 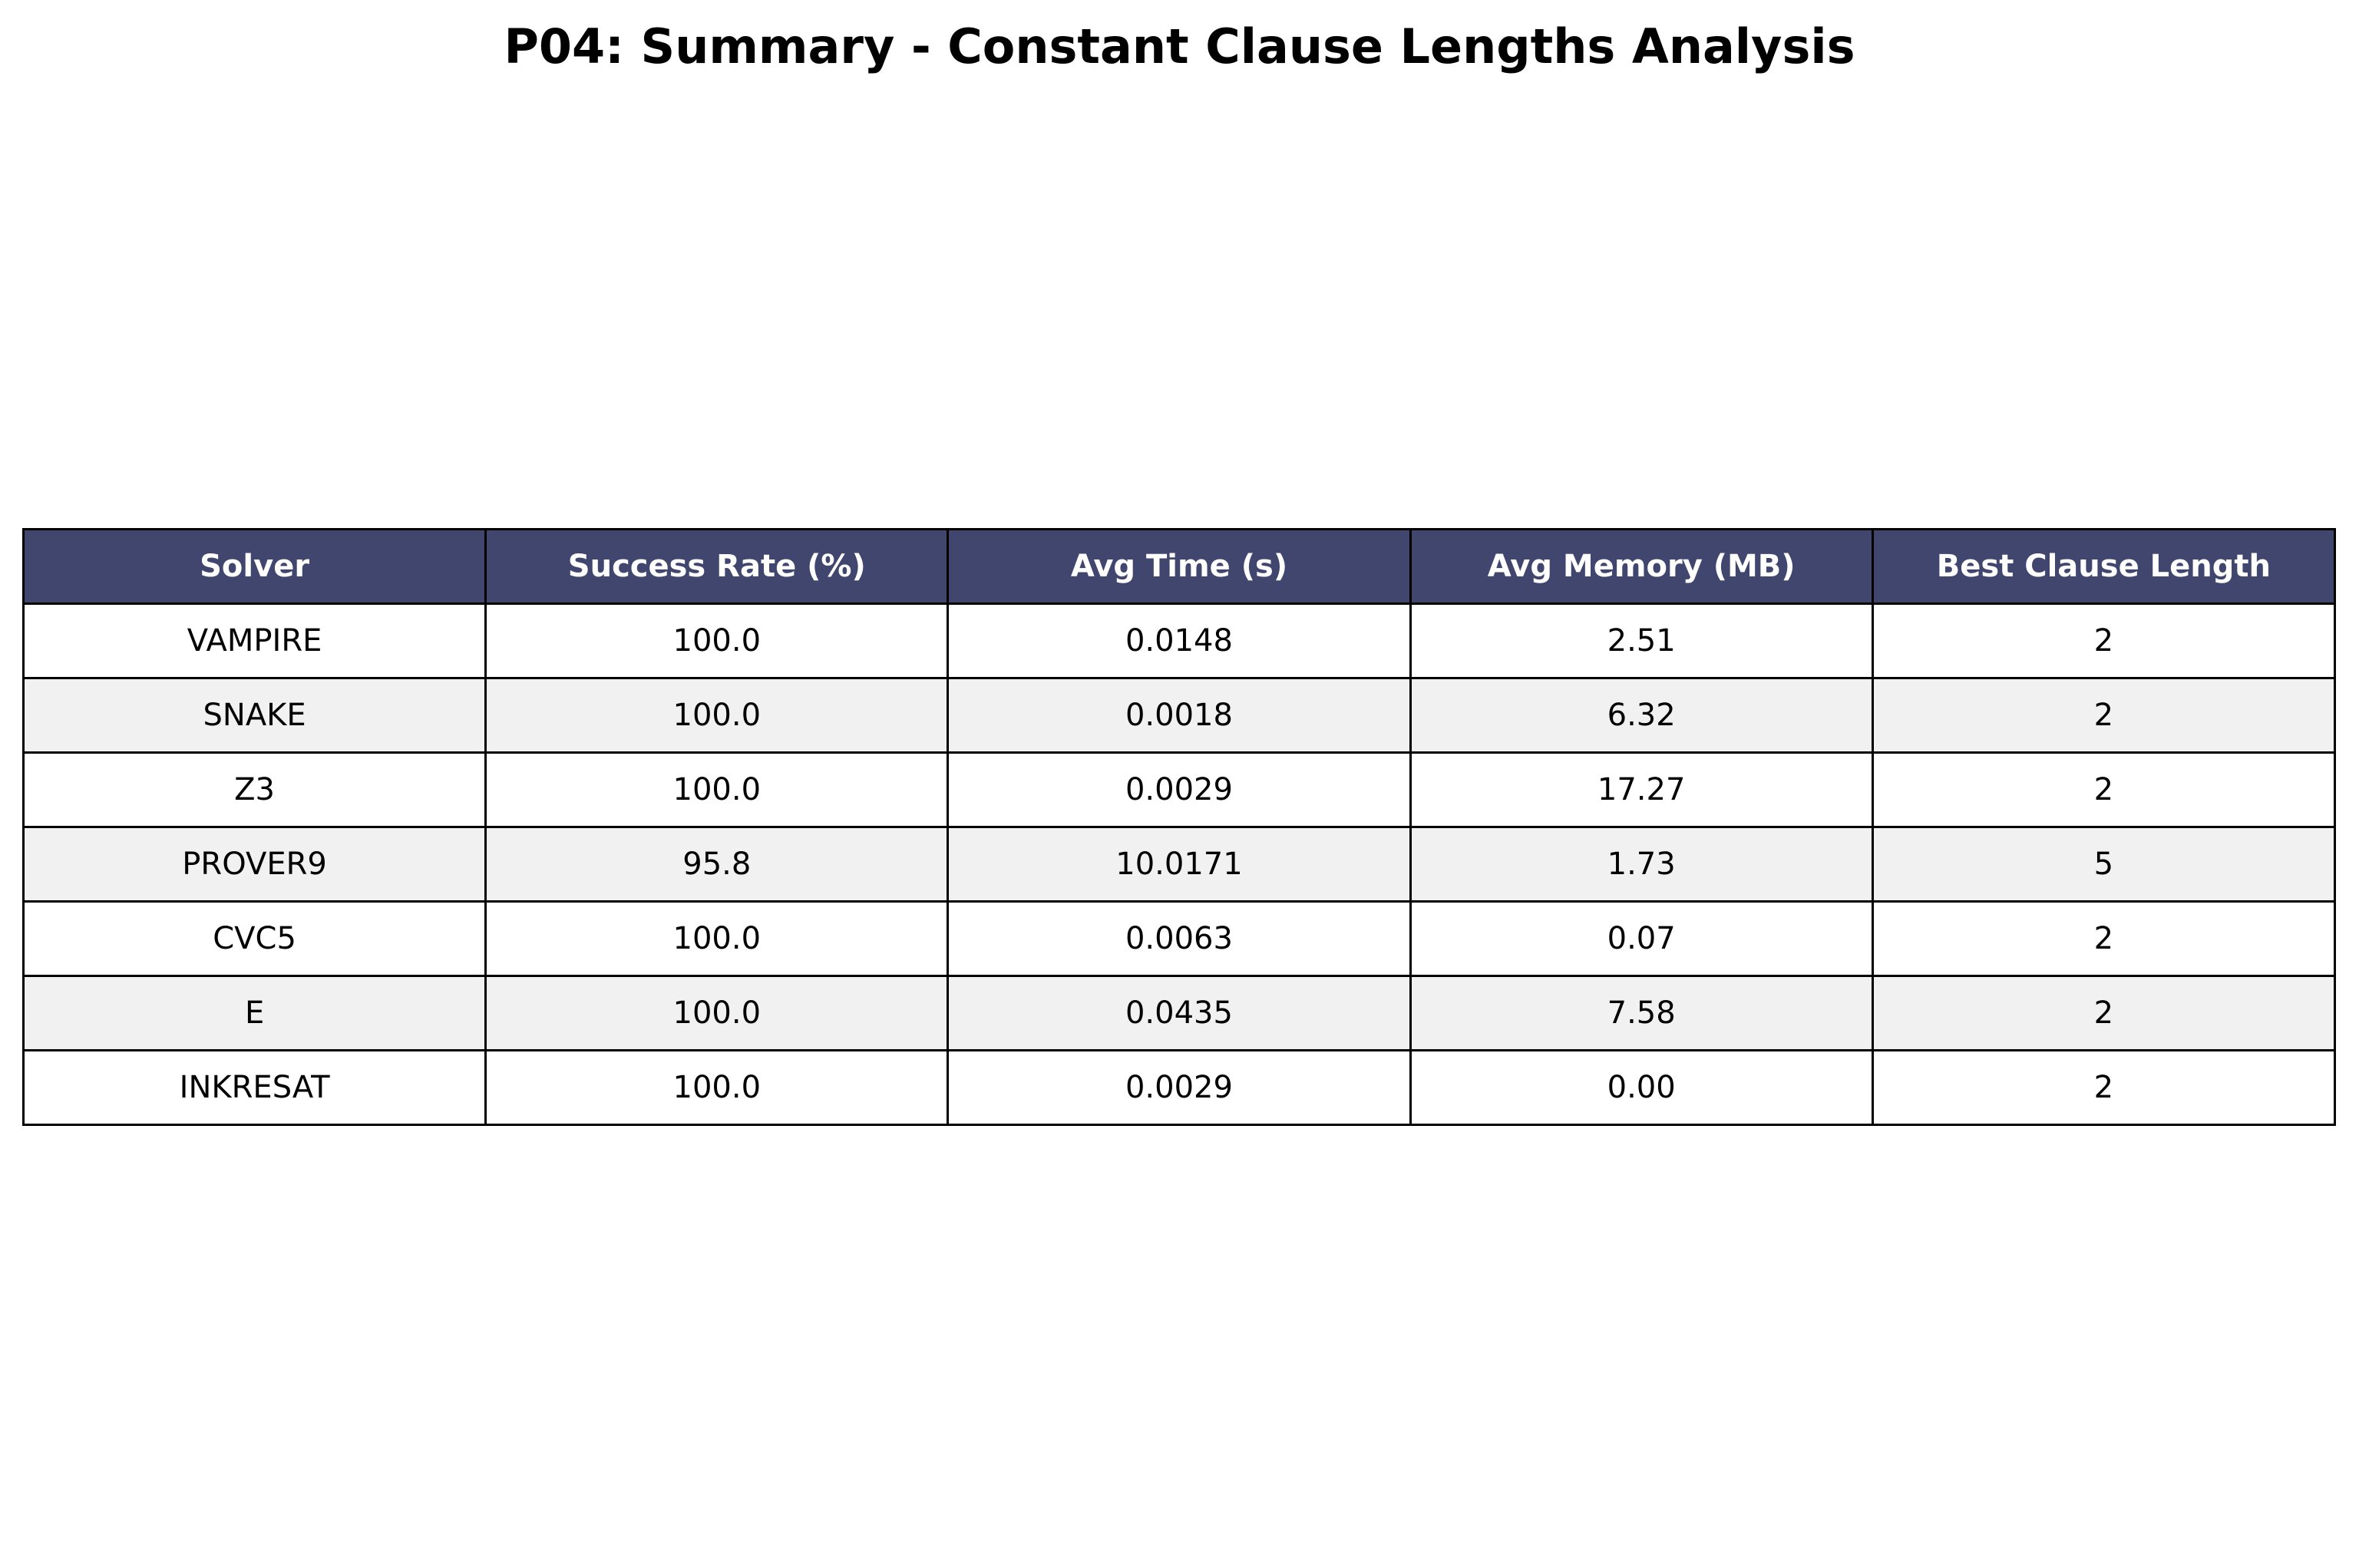 I want to click on column-header-avg-time: Avg Time (s), so click(x=1179, y=566).